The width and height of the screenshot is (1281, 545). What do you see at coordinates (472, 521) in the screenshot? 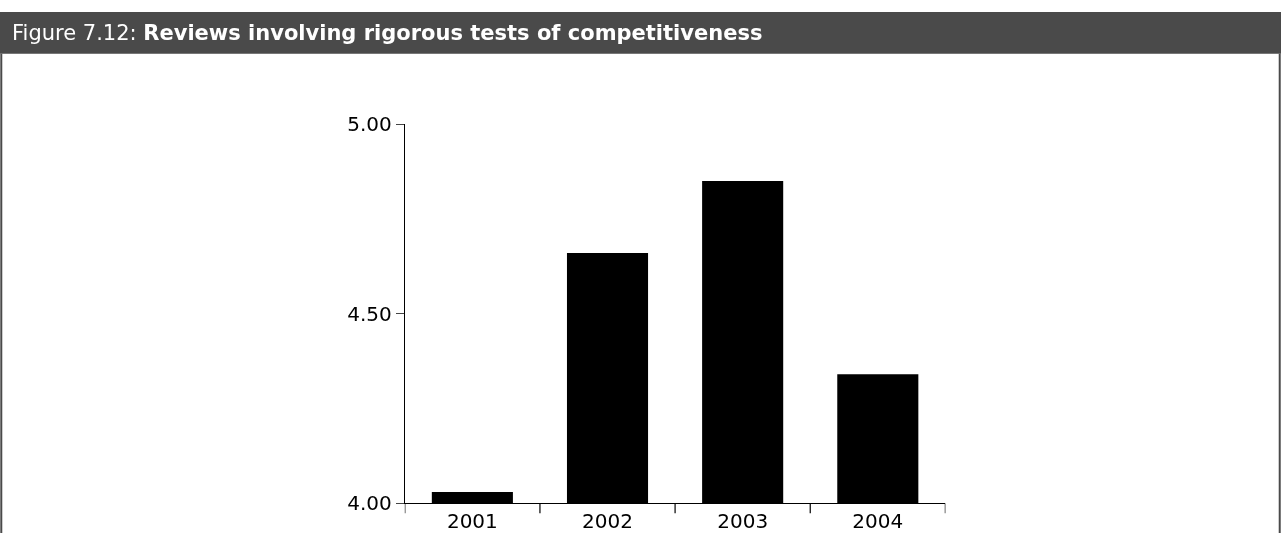
I see `x-tick-label: 2001` at bounding box center [472, 521].